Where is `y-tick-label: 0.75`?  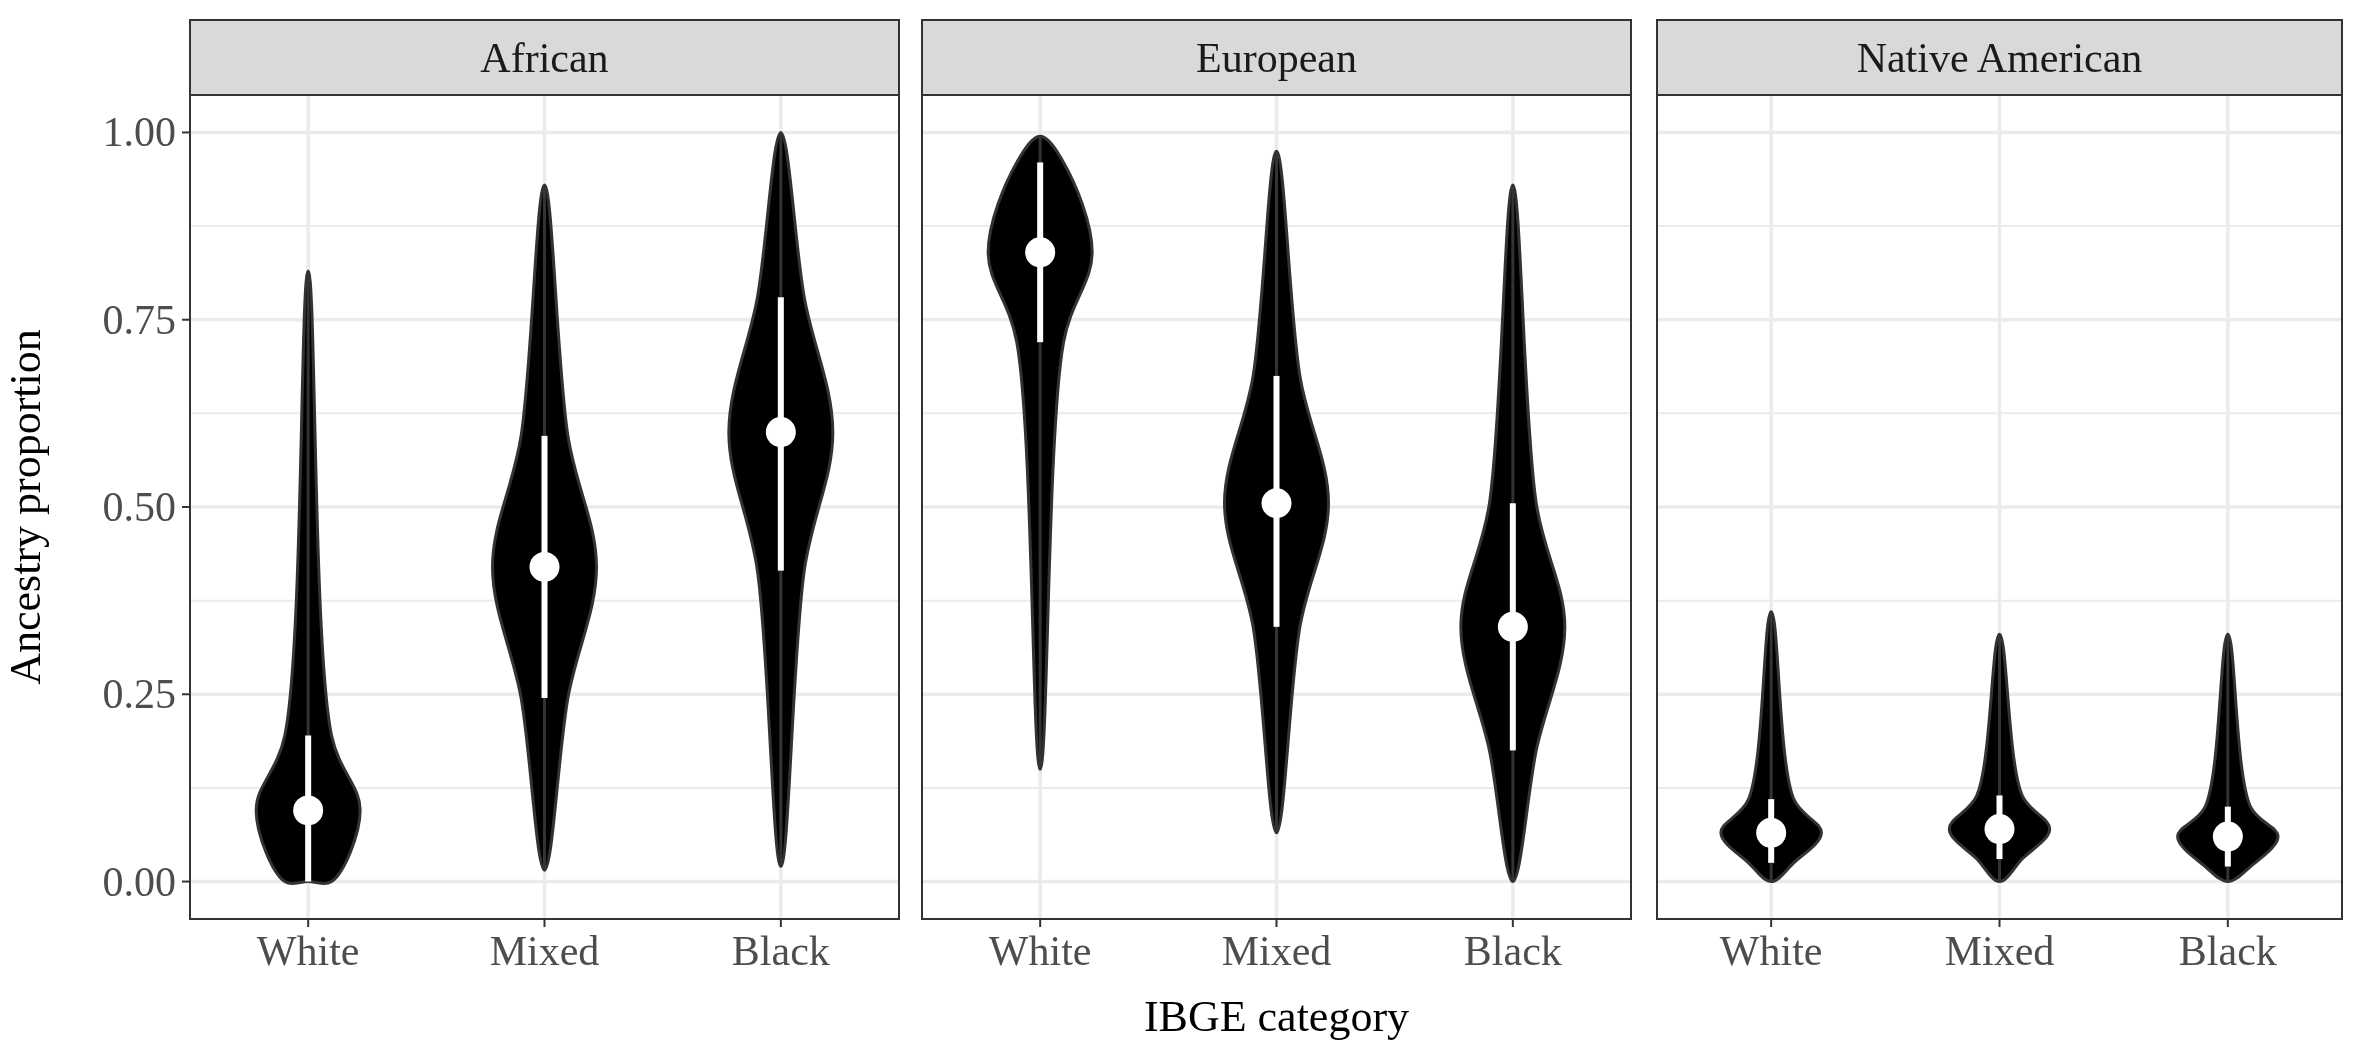
y-tick-label: 0.75 is located at coordinates (139, 319).